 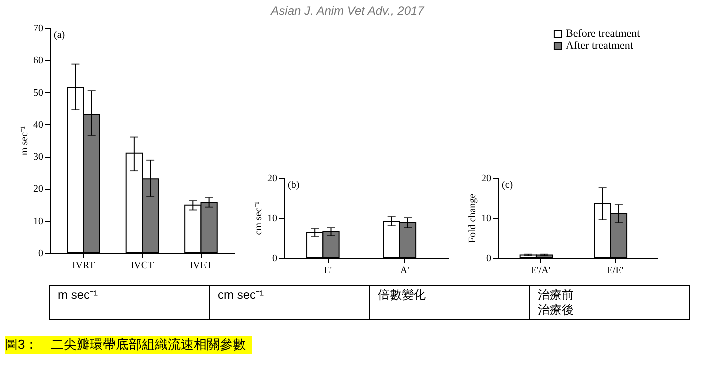 What do you see at coordinates (39, 61) in the screenshot?
I see `y-tick-label: 60` at bounding box center [39, 61].